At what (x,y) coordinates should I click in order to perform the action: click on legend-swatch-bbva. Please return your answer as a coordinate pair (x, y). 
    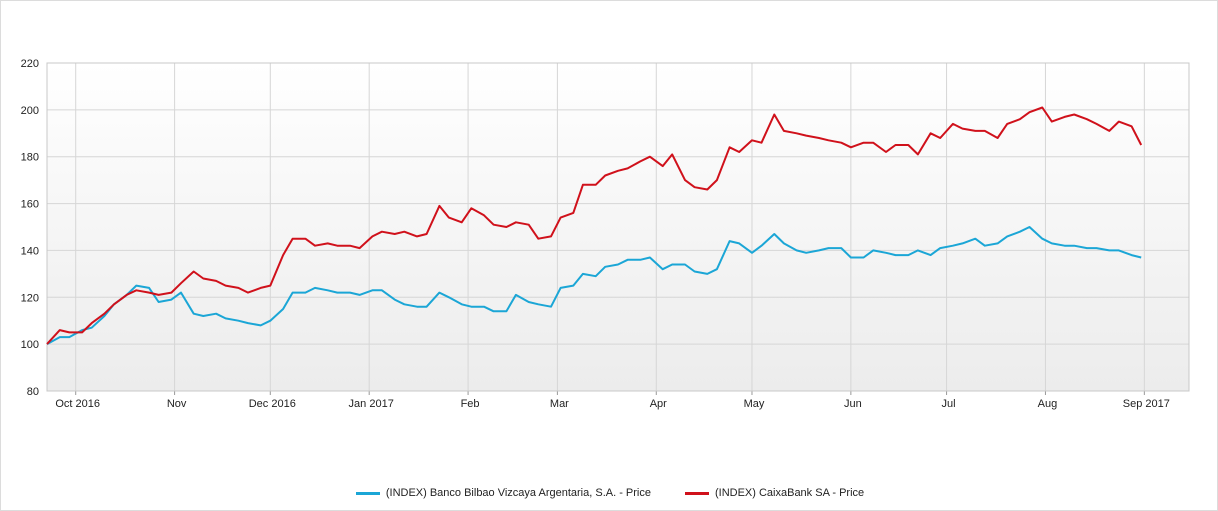
    Looking at the image, I should click on (367, 493).